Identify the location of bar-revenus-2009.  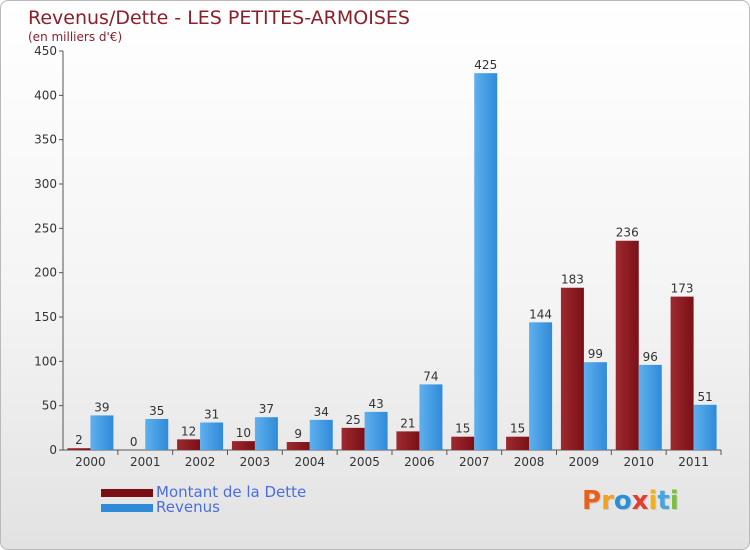
(595, 406).